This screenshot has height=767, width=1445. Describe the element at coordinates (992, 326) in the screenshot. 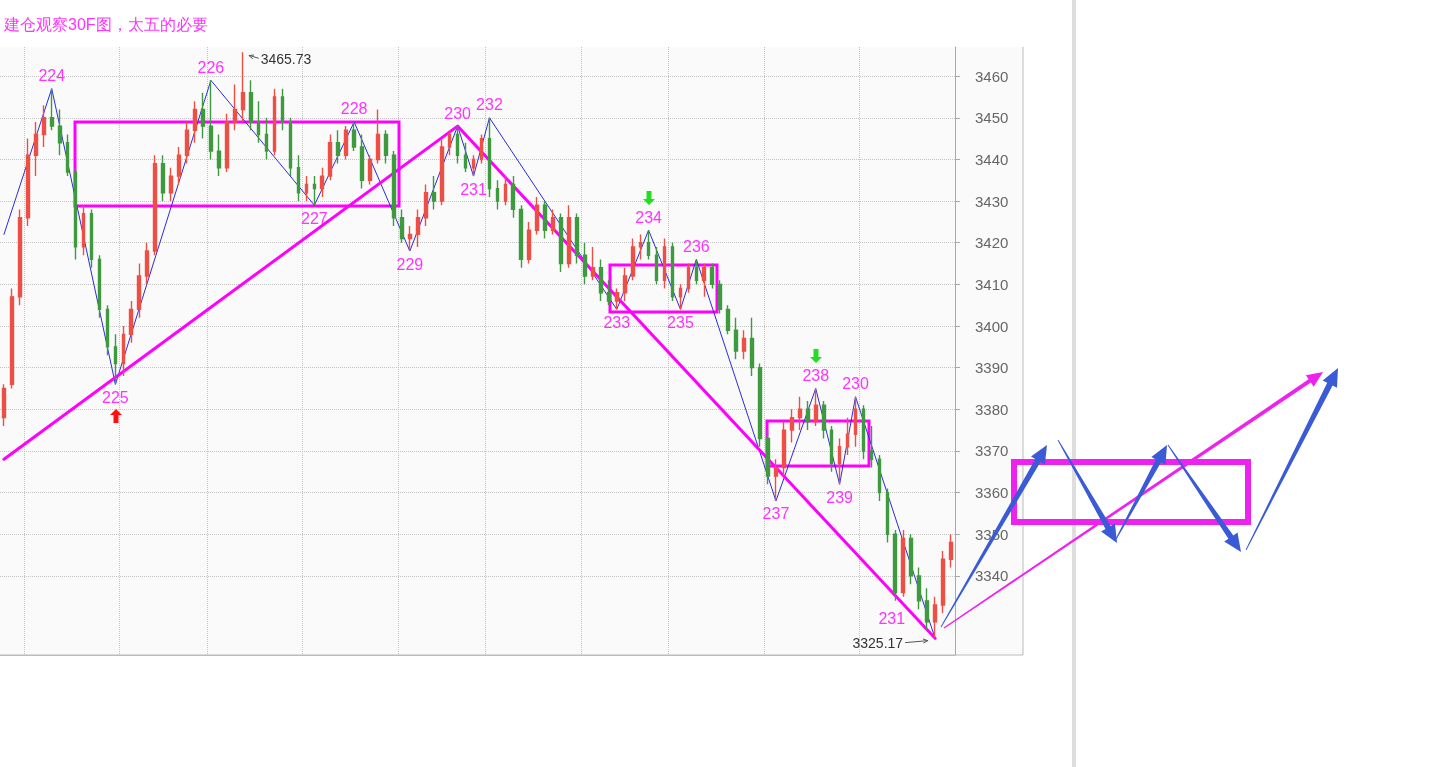

I see `y-tick-label: 3400` at that location.